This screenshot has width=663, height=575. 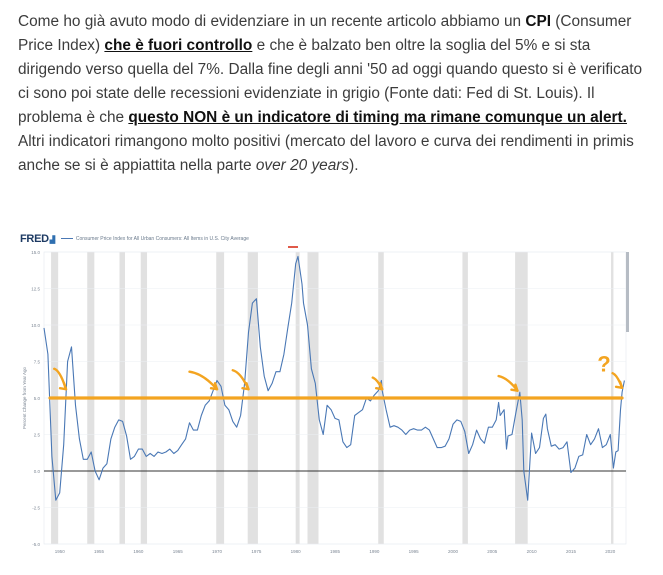 What do you see at coordinates (36, 508) in the screenshot?
I see `y-tick-label: -2.5` at bounding box center [36, 508].